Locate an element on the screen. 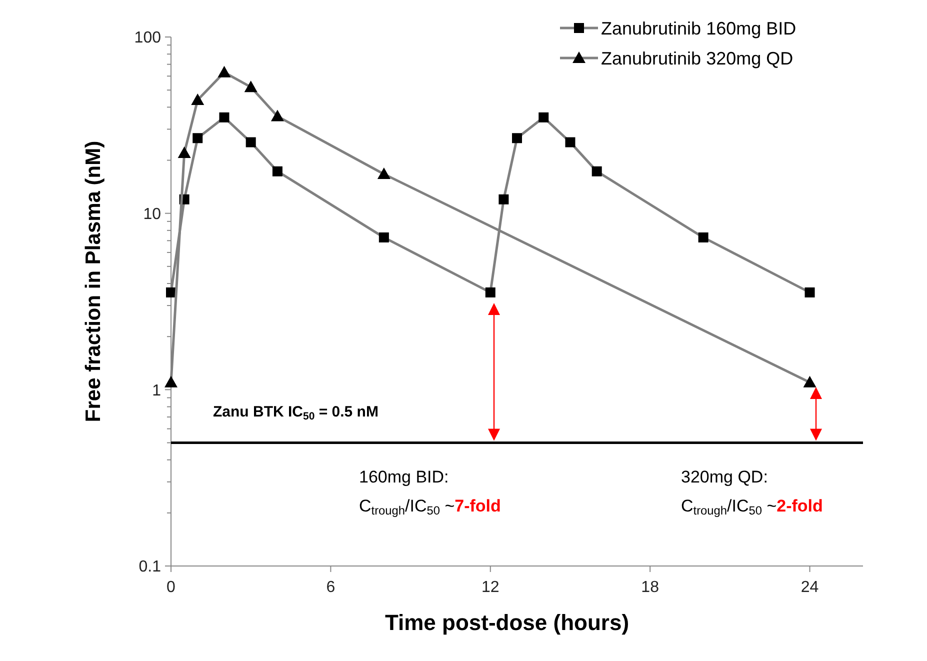 This screenshot has width=927, height=661. x-axis-title: Time post-dose (hours) is located at coordinates (507, 622).